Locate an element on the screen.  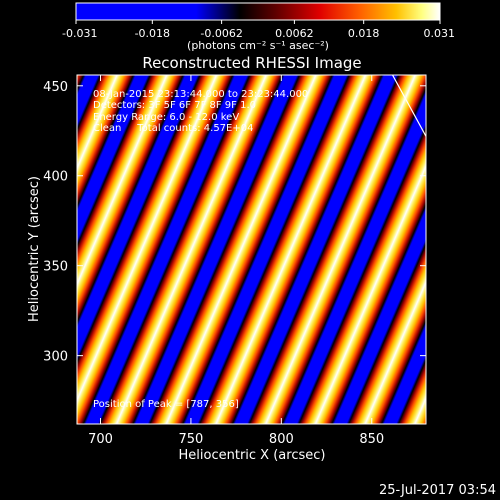
annotation-detectors: Detectors: 3F 5F 6F 7F 8F 9F 1.0 is located at coordinates (174, 105).